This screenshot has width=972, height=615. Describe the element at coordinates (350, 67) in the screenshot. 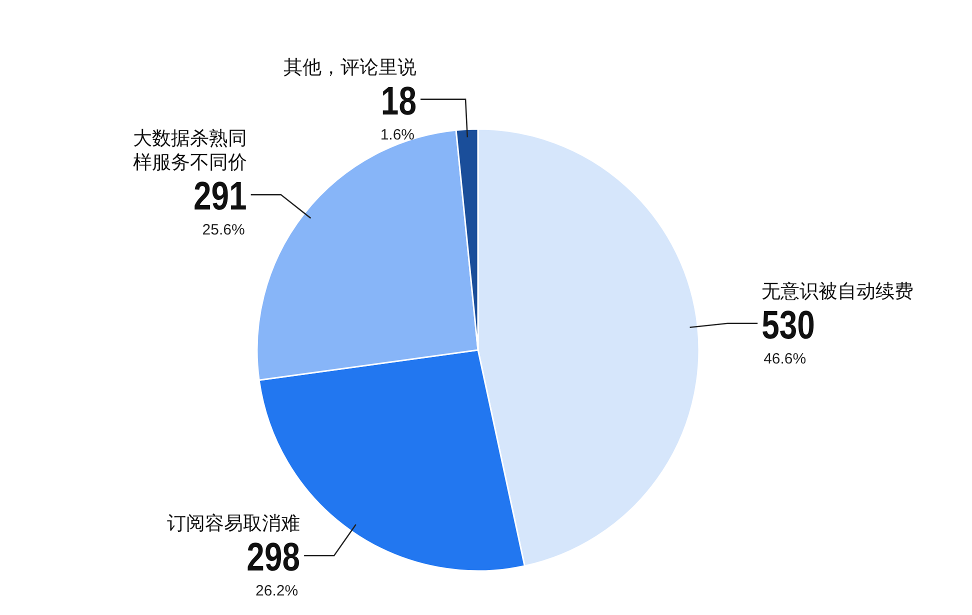

I see `slice-label: 其他，评论里说` at that location.